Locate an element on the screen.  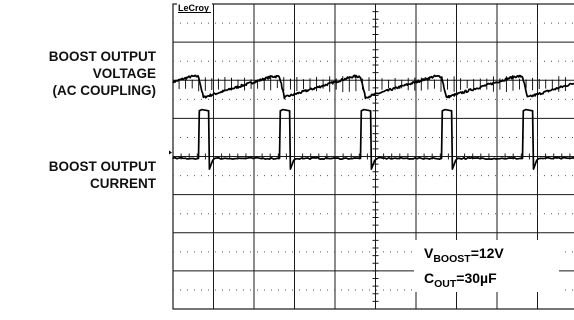
current-trace-label: BOOST OUTPUT CURRENT is located at coordinates (102, 175).